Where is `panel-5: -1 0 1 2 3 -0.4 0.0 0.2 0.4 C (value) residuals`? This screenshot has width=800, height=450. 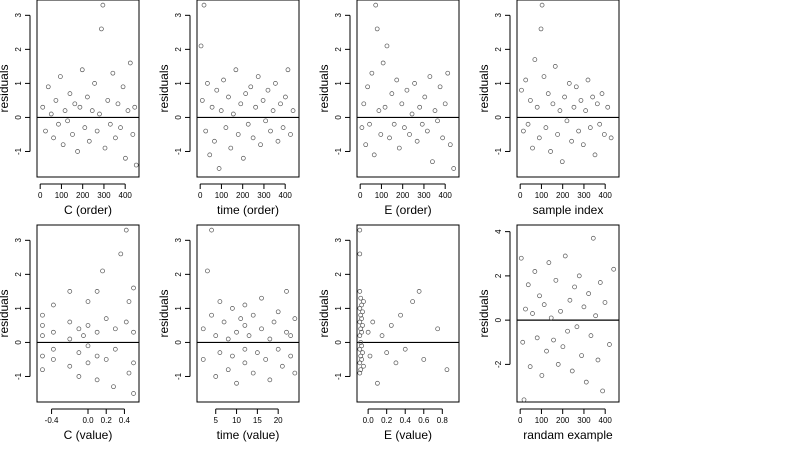
panel-5: -1 0 1 2 3 -0.4 0.0 0.2 0.4 C (value) residuals is located at coordinates (70, 333).